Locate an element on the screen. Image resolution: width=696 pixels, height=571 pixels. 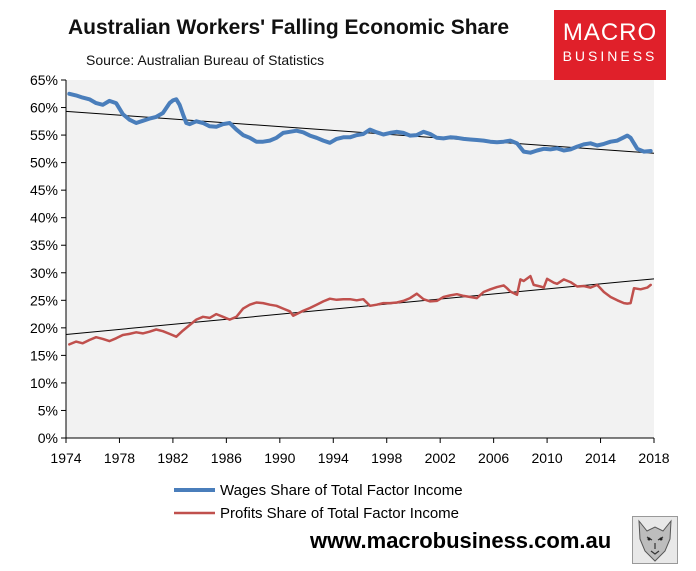
y-tick-label: 40% is located at coordinates (44, 218).